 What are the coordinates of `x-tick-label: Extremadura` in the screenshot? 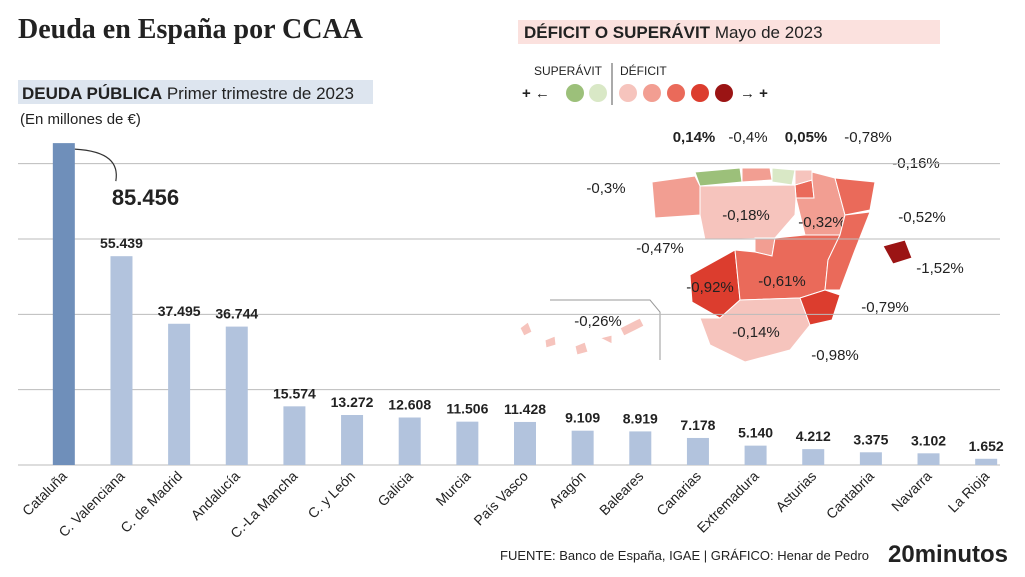 It's located at (728, 502).